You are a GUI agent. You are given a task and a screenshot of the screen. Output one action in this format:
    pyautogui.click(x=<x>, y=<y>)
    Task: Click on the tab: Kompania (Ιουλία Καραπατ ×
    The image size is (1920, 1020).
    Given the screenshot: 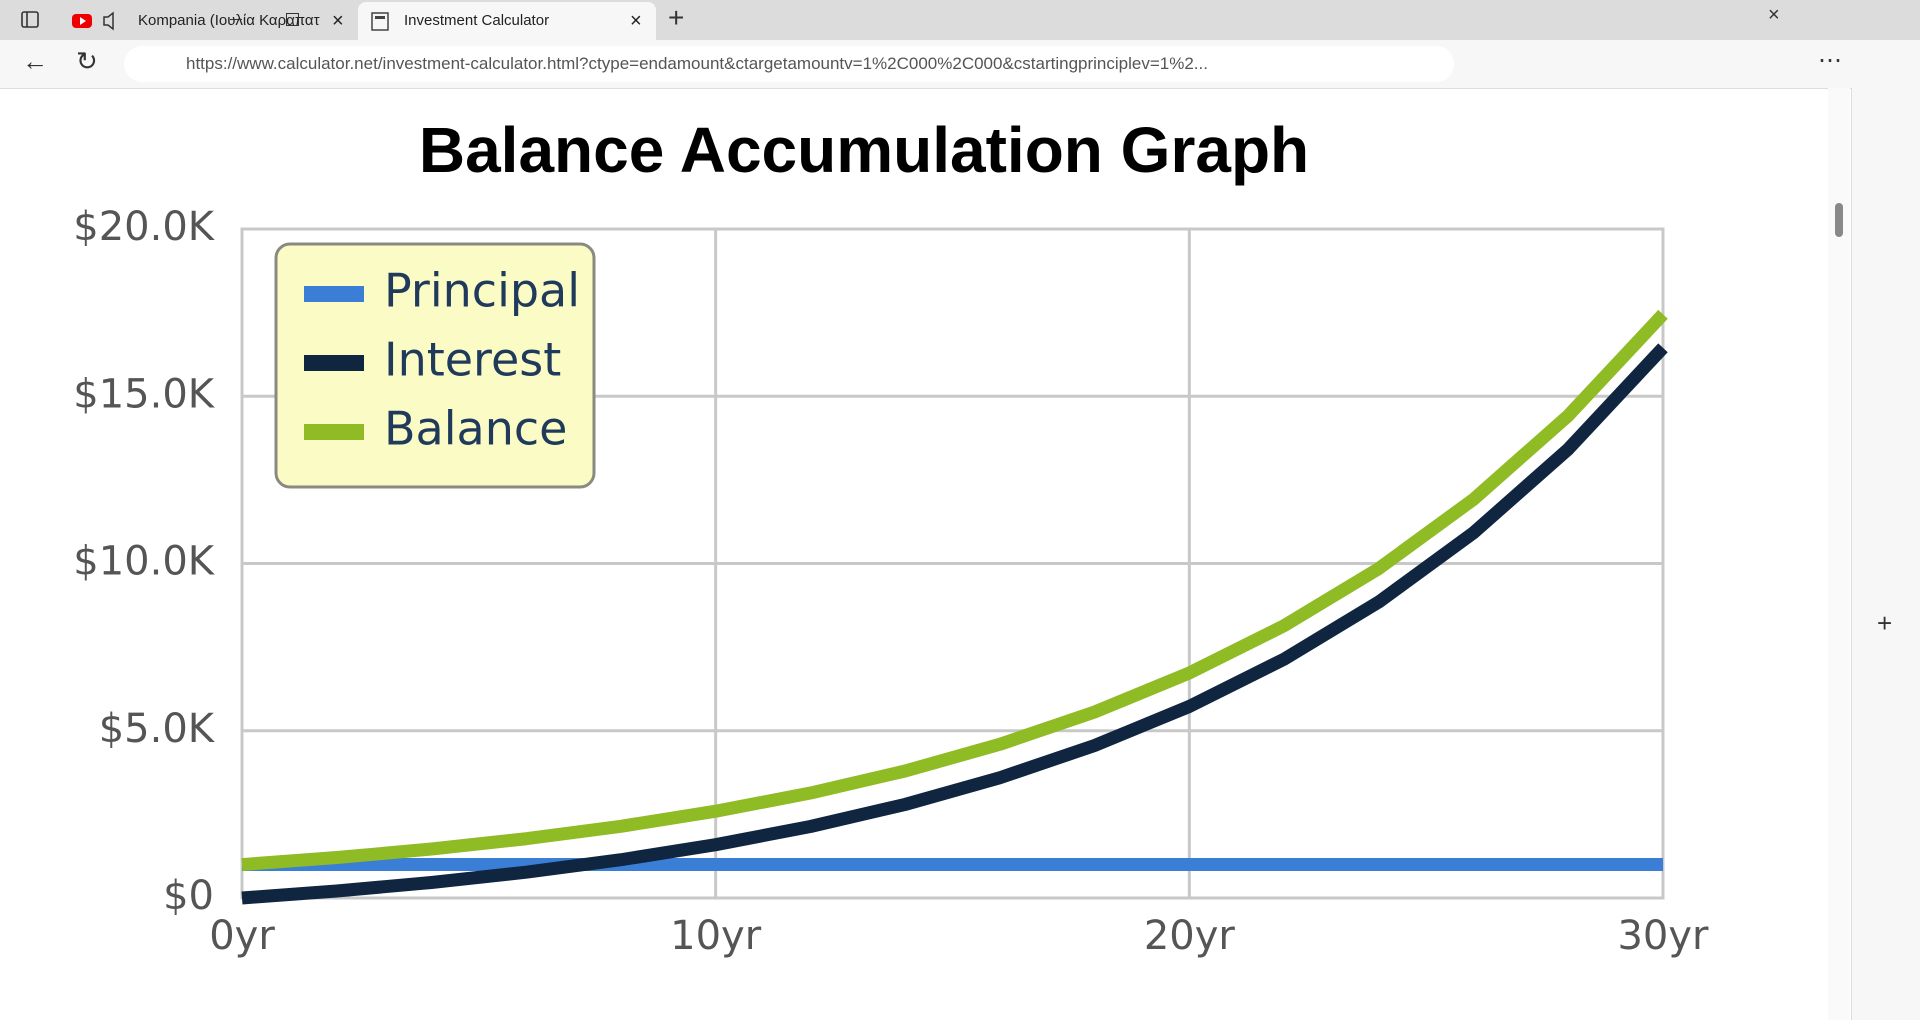 What is the action you would take?
    pyautogui.click(x=212, y=21)
    